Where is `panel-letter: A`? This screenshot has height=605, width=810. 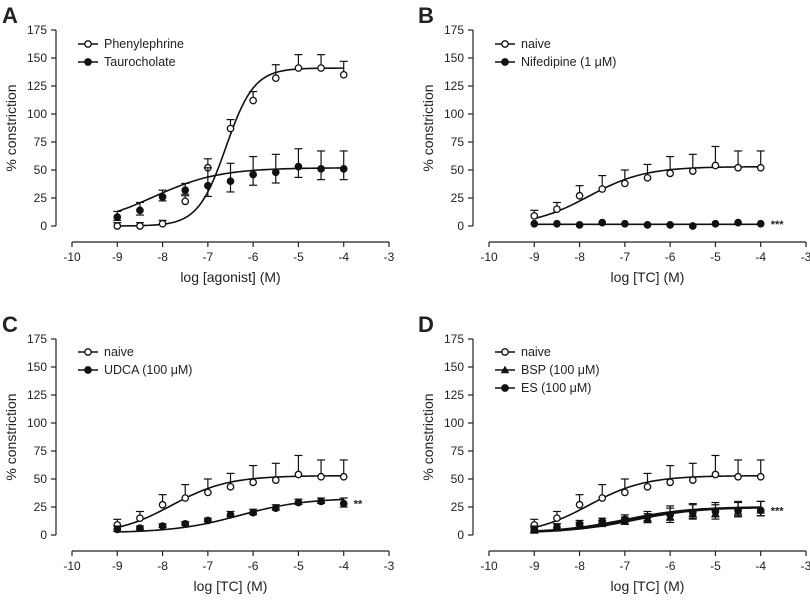 panel-letter: A is located at coordinates (10, 15).